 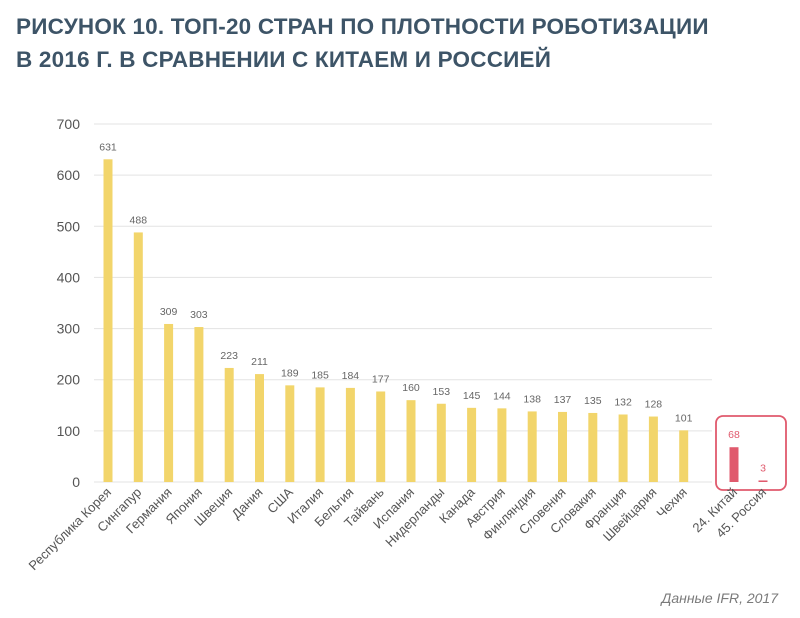 I want to click on y-tick-label: 700, so click(x=69, y=124).